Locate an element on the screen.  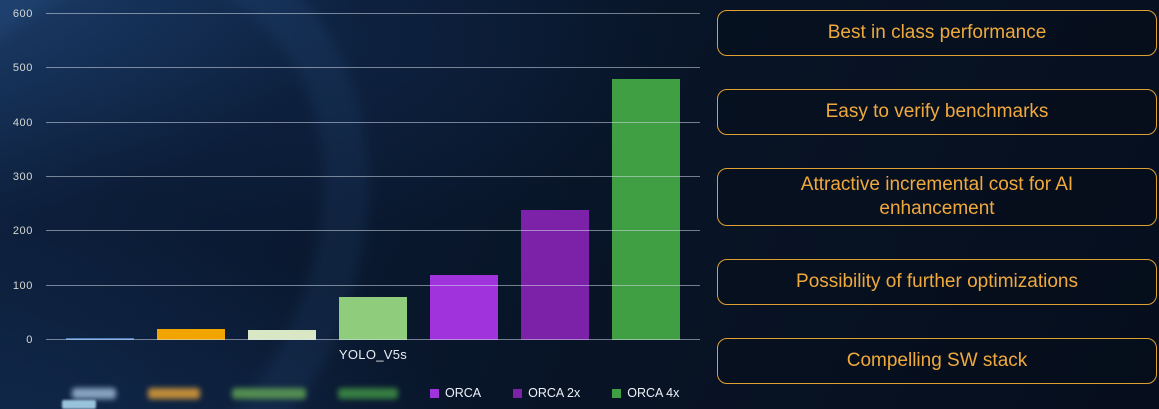
legend-label: ORCA is located at coordinates (463, 393).